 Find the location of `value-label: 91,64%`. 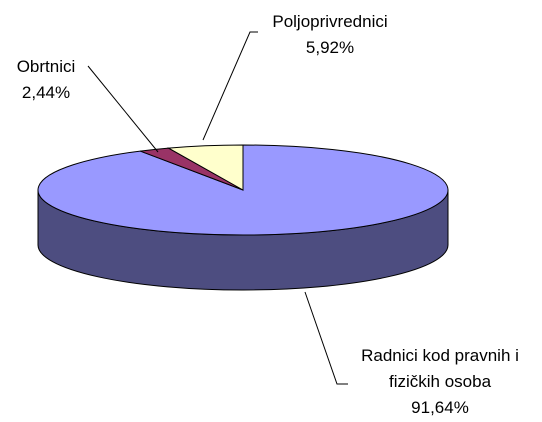

value-label: 91,64% is located at coordinates (440, 407).